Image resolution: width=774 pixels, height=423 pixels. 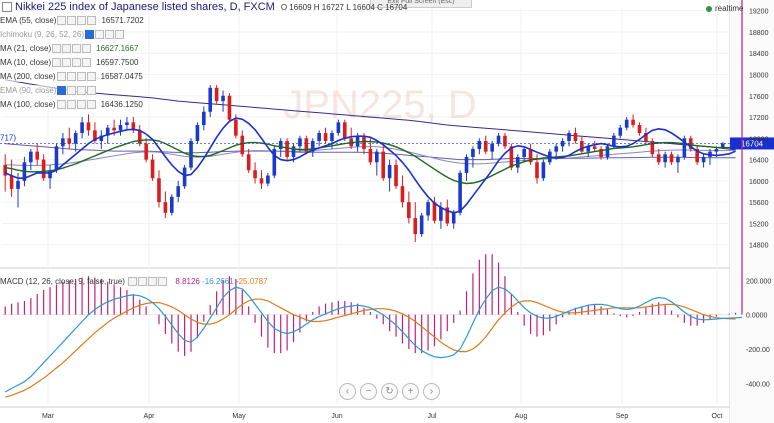 What do you see at coordinates (752, 143) in the screenshot?
I see `current-price-tag` at bounding box center [752, 143].